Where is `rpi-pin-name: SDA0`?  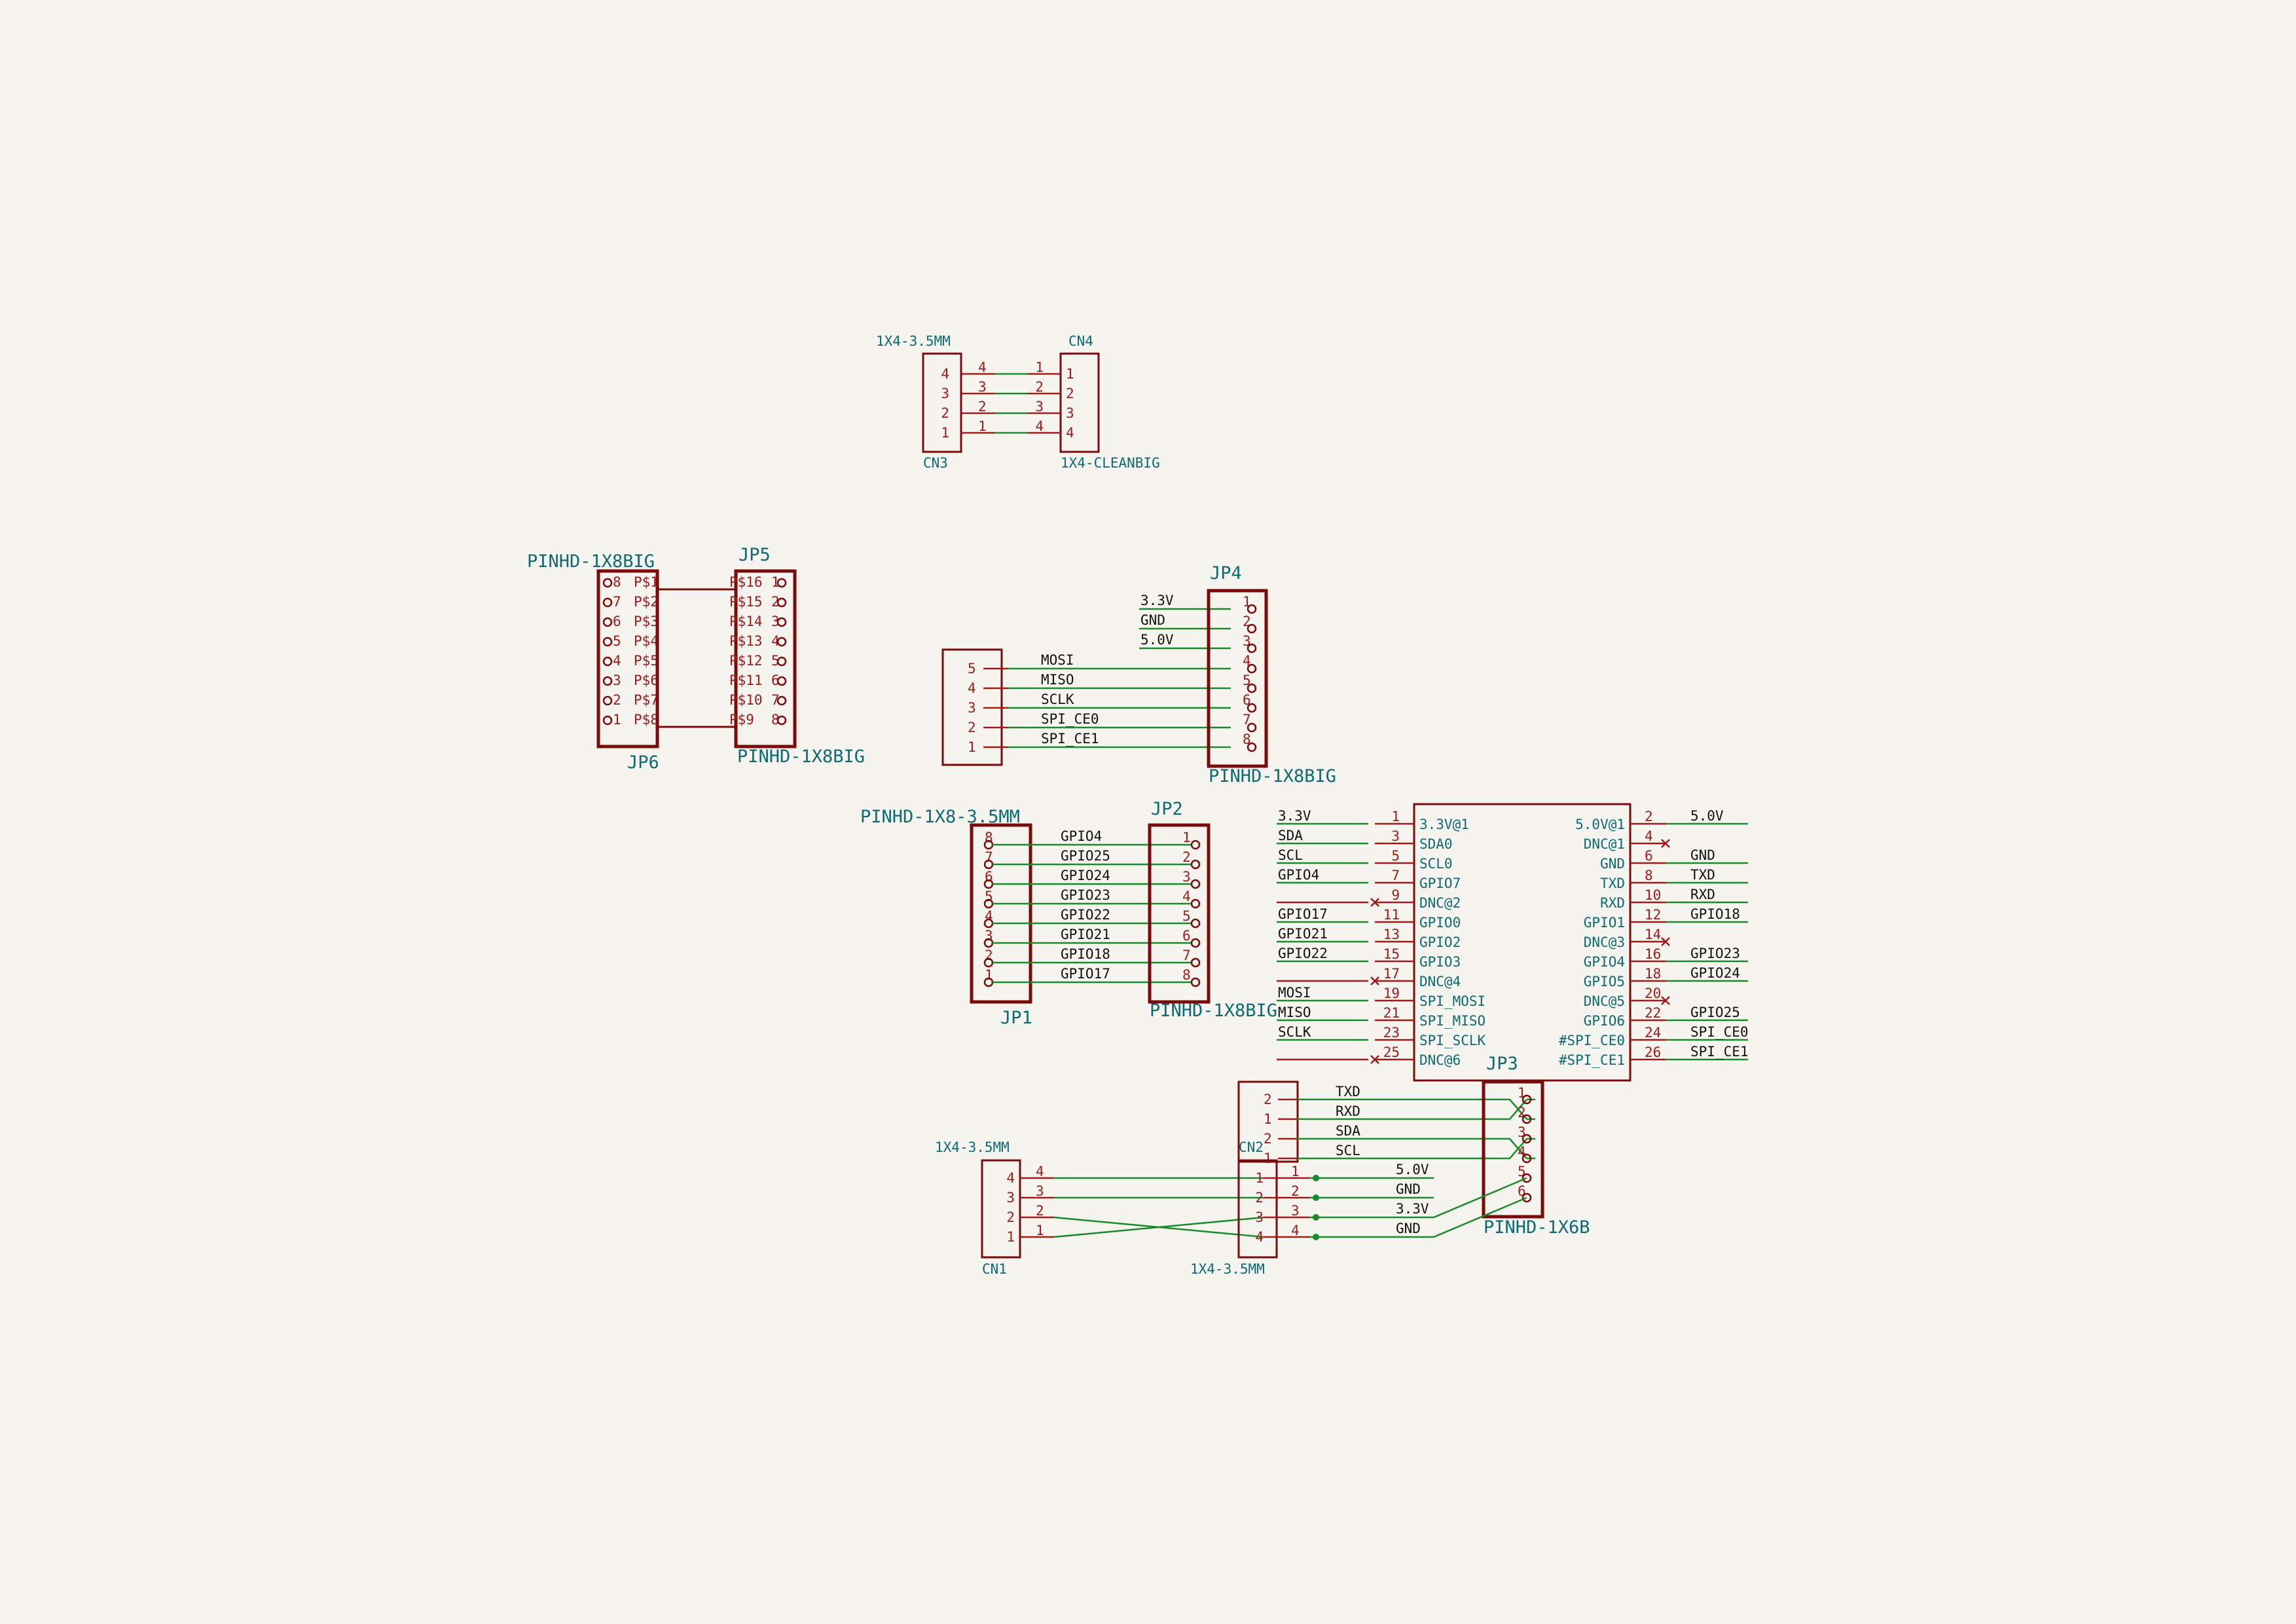
rpi-pin-name: SDA0 is located at coordinates (1436, 844).